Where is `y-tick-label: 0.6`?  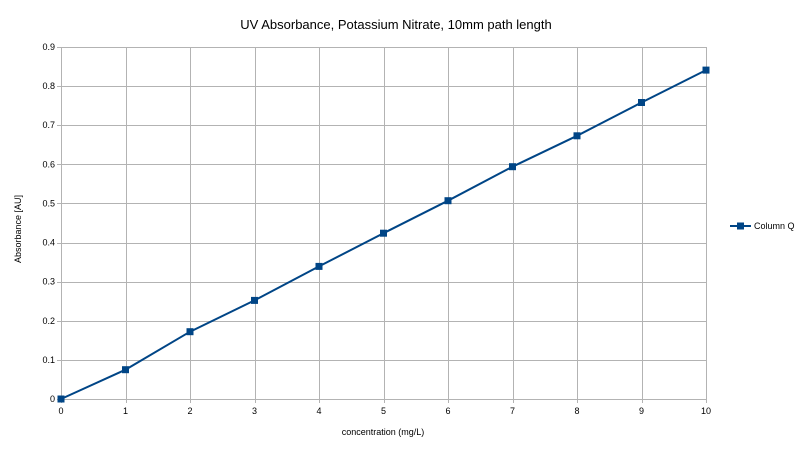
y-tick-label: 0.6 is located at coordinates (48, 164).